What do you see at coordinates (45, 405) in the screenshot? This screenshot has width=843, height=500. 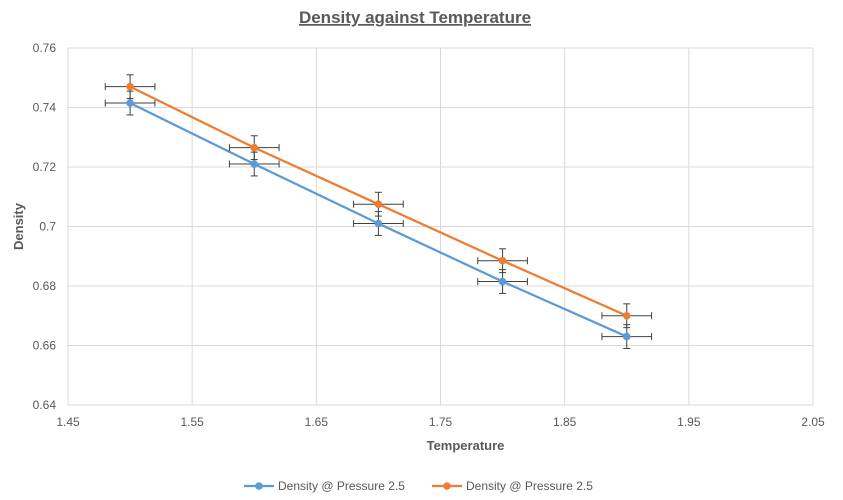 I see `y-tick-label: 0.64` at bounding box center [45, 405].